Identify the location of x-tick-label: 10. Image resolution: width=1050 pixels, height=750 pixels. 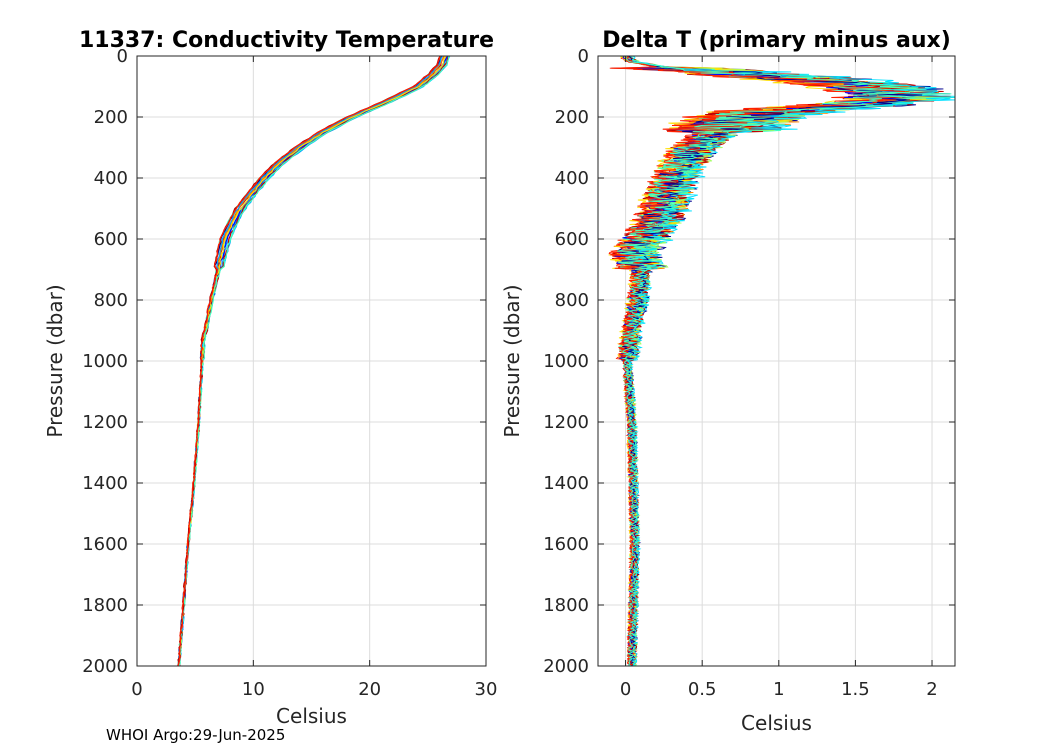
(253, 689).